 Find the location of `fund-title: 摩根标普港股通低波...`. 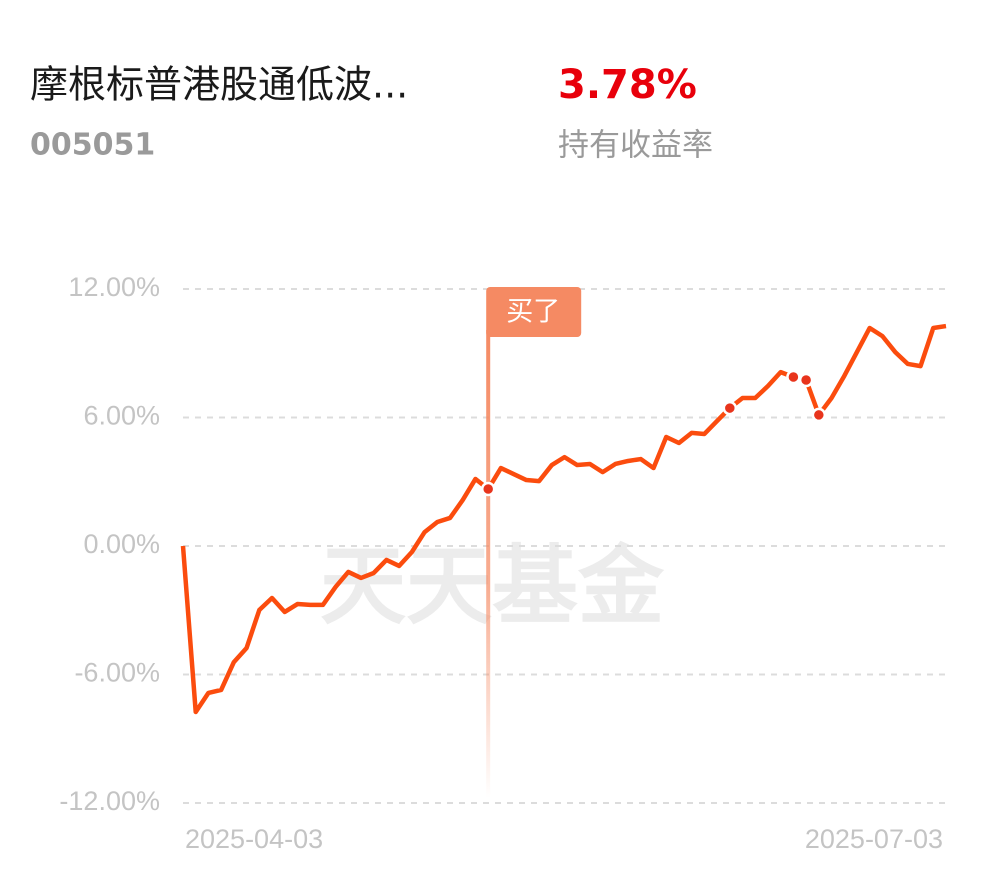

fund-title: 摩根标普港股通低波... is located at coordinates (219, 85).